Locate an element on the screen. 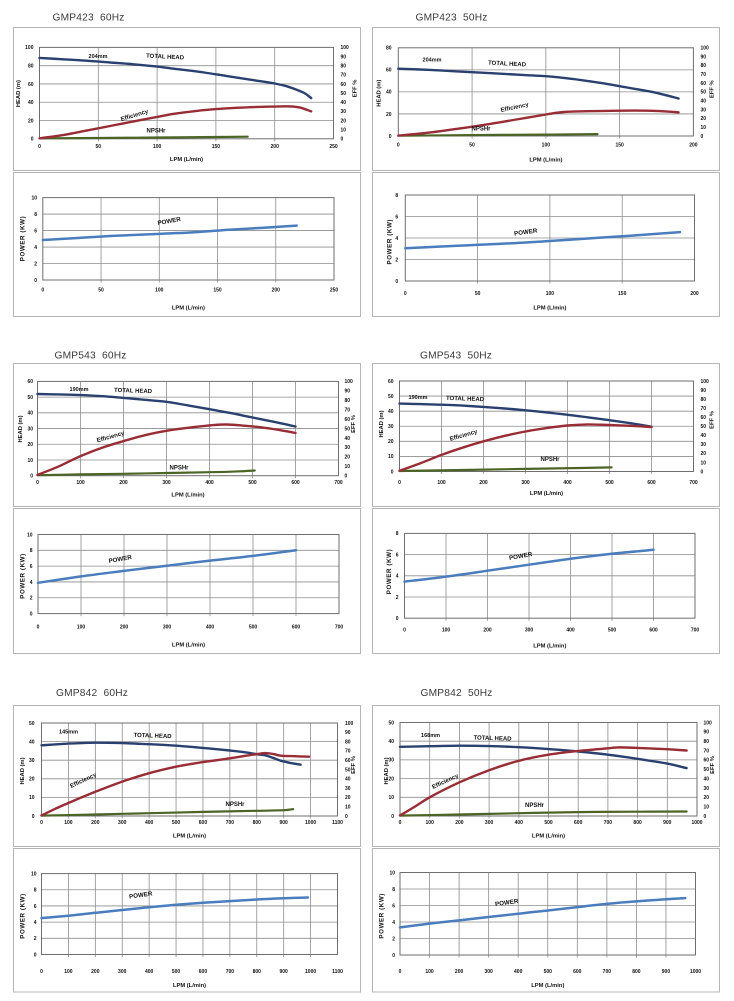 This screenshot has width=734, height=1001. svg-text: Efficiency is located at coordinates (515, 108).